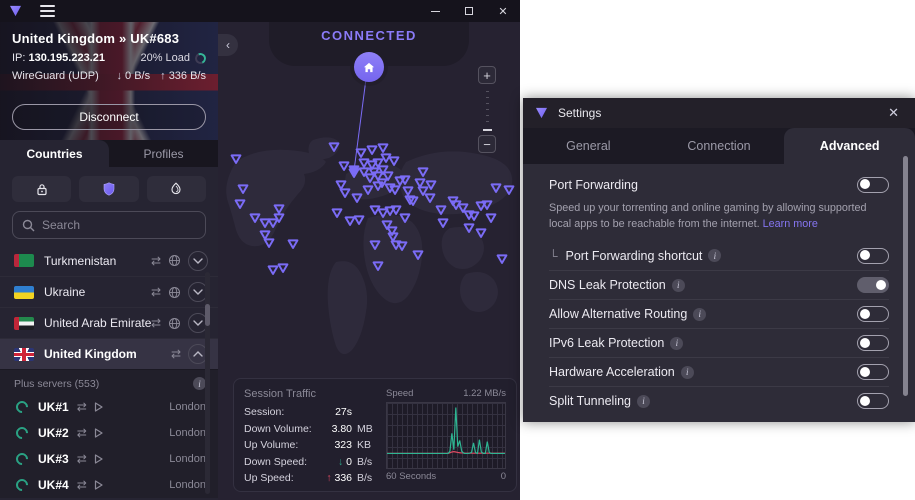 Image resolution: width=915 pixels, height=500 pixels. Describe the element at coordinates (469, 11) in the screenshot. I see `maximize-button` at that location.